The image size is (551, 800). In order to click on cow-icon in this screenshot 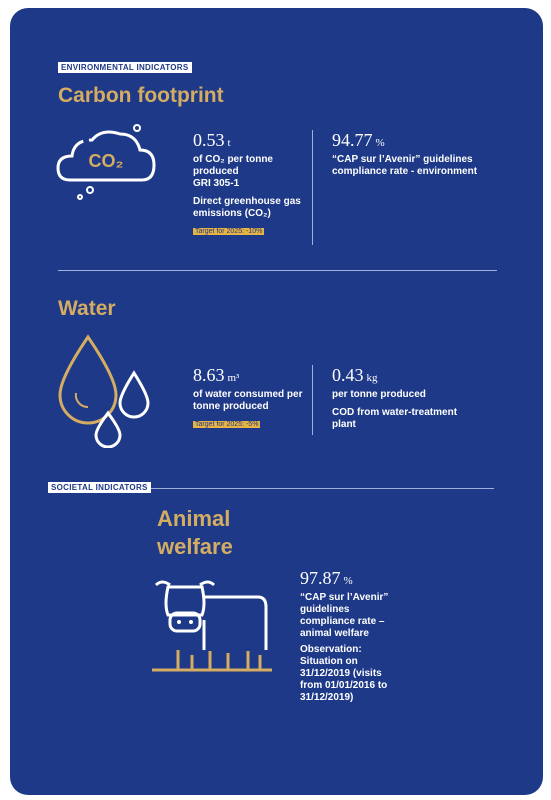, I will do `click(212, 626)`.